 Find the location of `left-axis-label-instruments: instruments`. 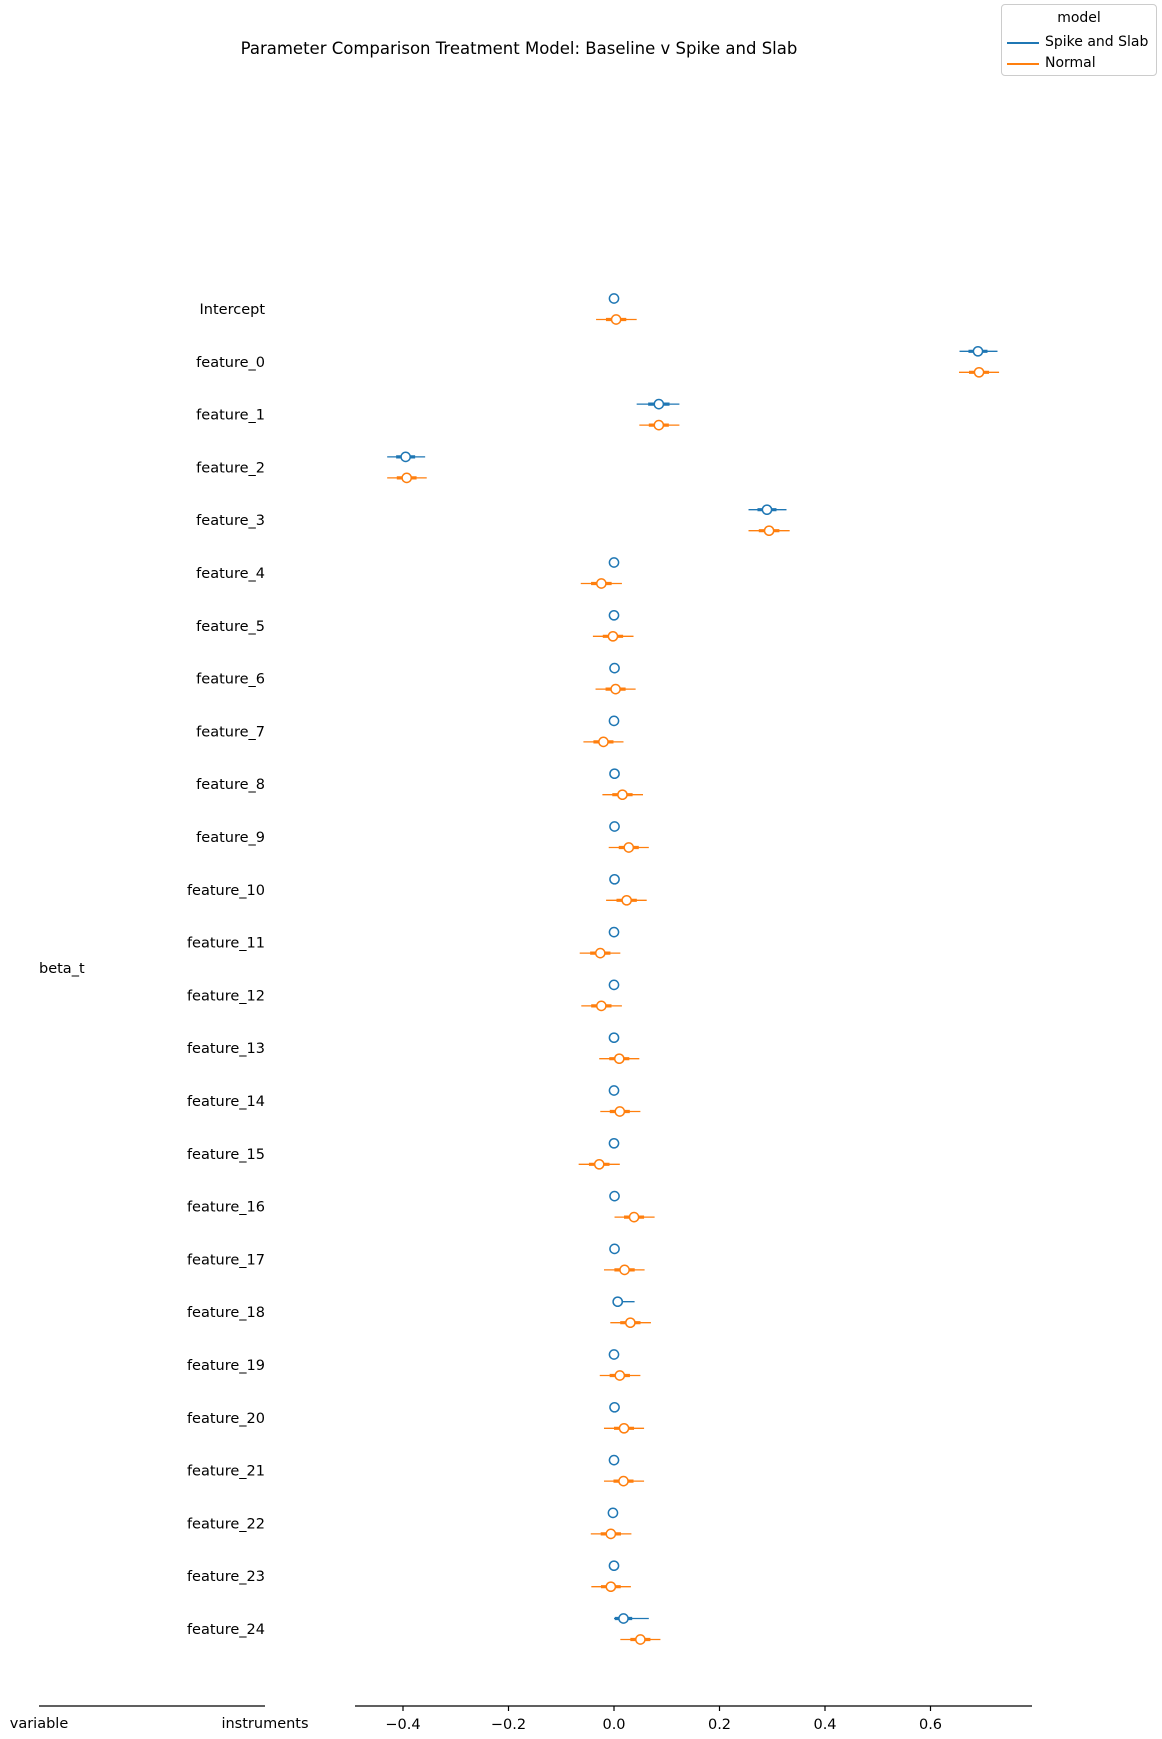

left-axis-label-instruments: instruments is located at coordinates (264, 1724).